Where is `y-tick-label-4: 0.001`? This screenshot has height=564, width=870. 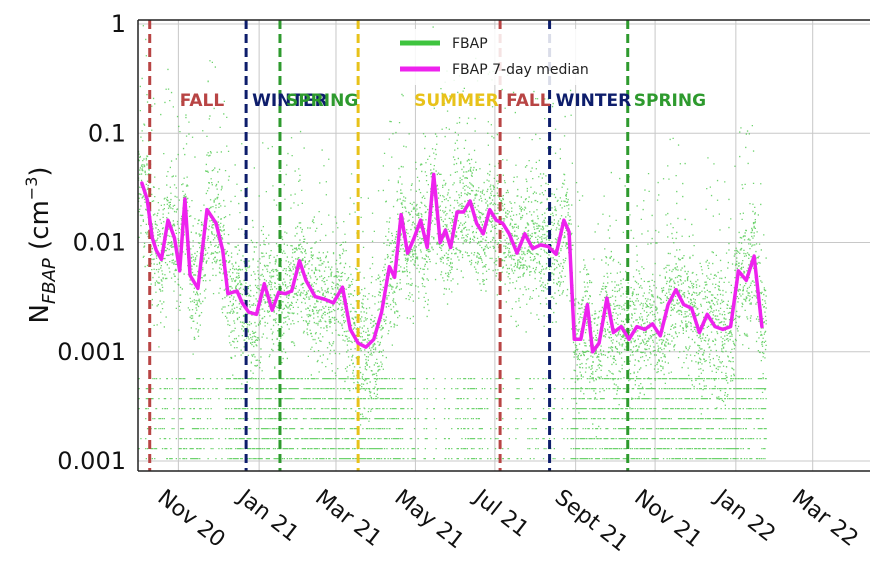
y-tick-label-4: 0.001 is located at coordinates (91, 461).